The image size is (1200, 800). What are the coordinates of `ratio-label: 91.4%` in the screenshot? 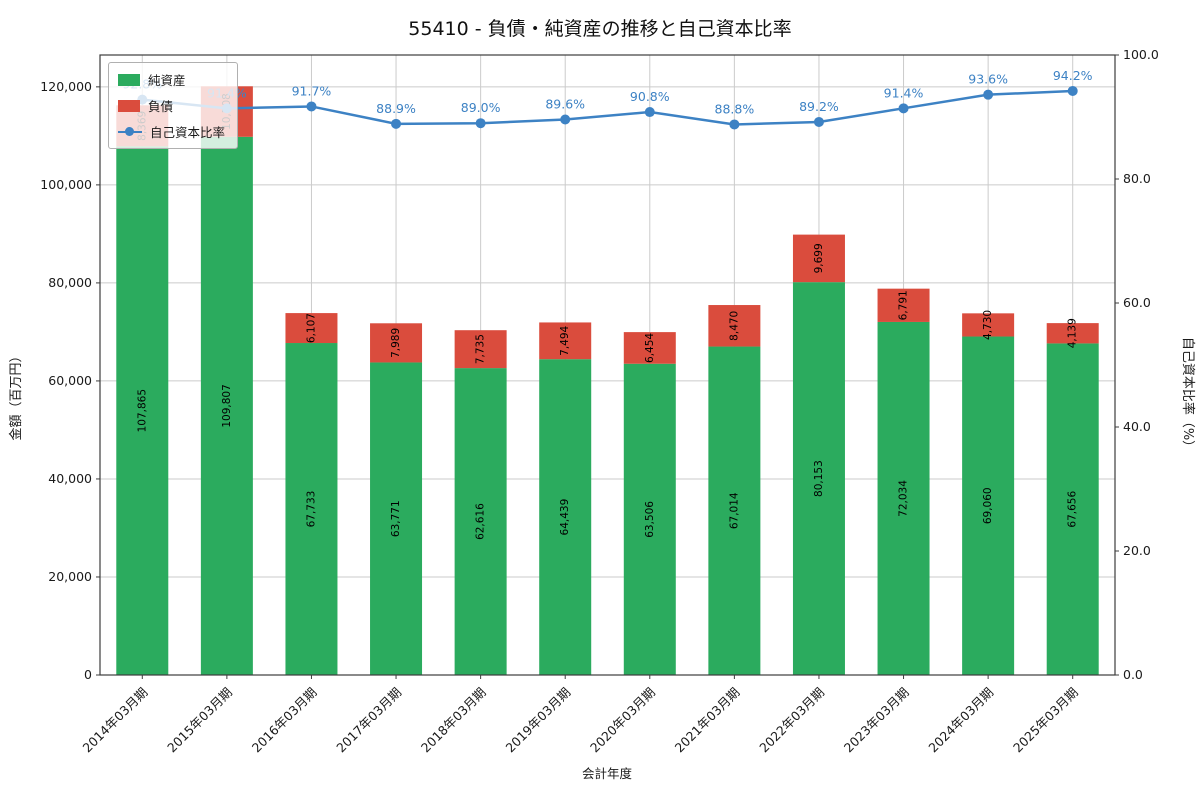 It's located at (904, 92).